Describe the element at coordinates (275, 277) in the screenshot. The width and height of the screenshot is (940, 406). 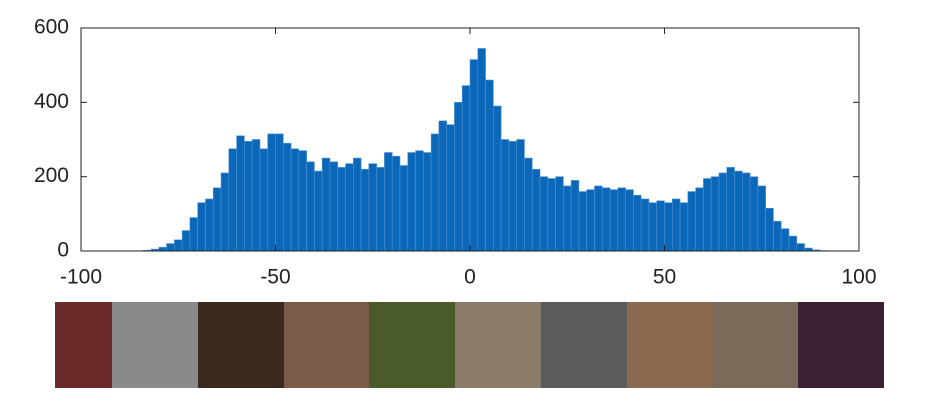
I see `x-tick-label: -50` at that location.